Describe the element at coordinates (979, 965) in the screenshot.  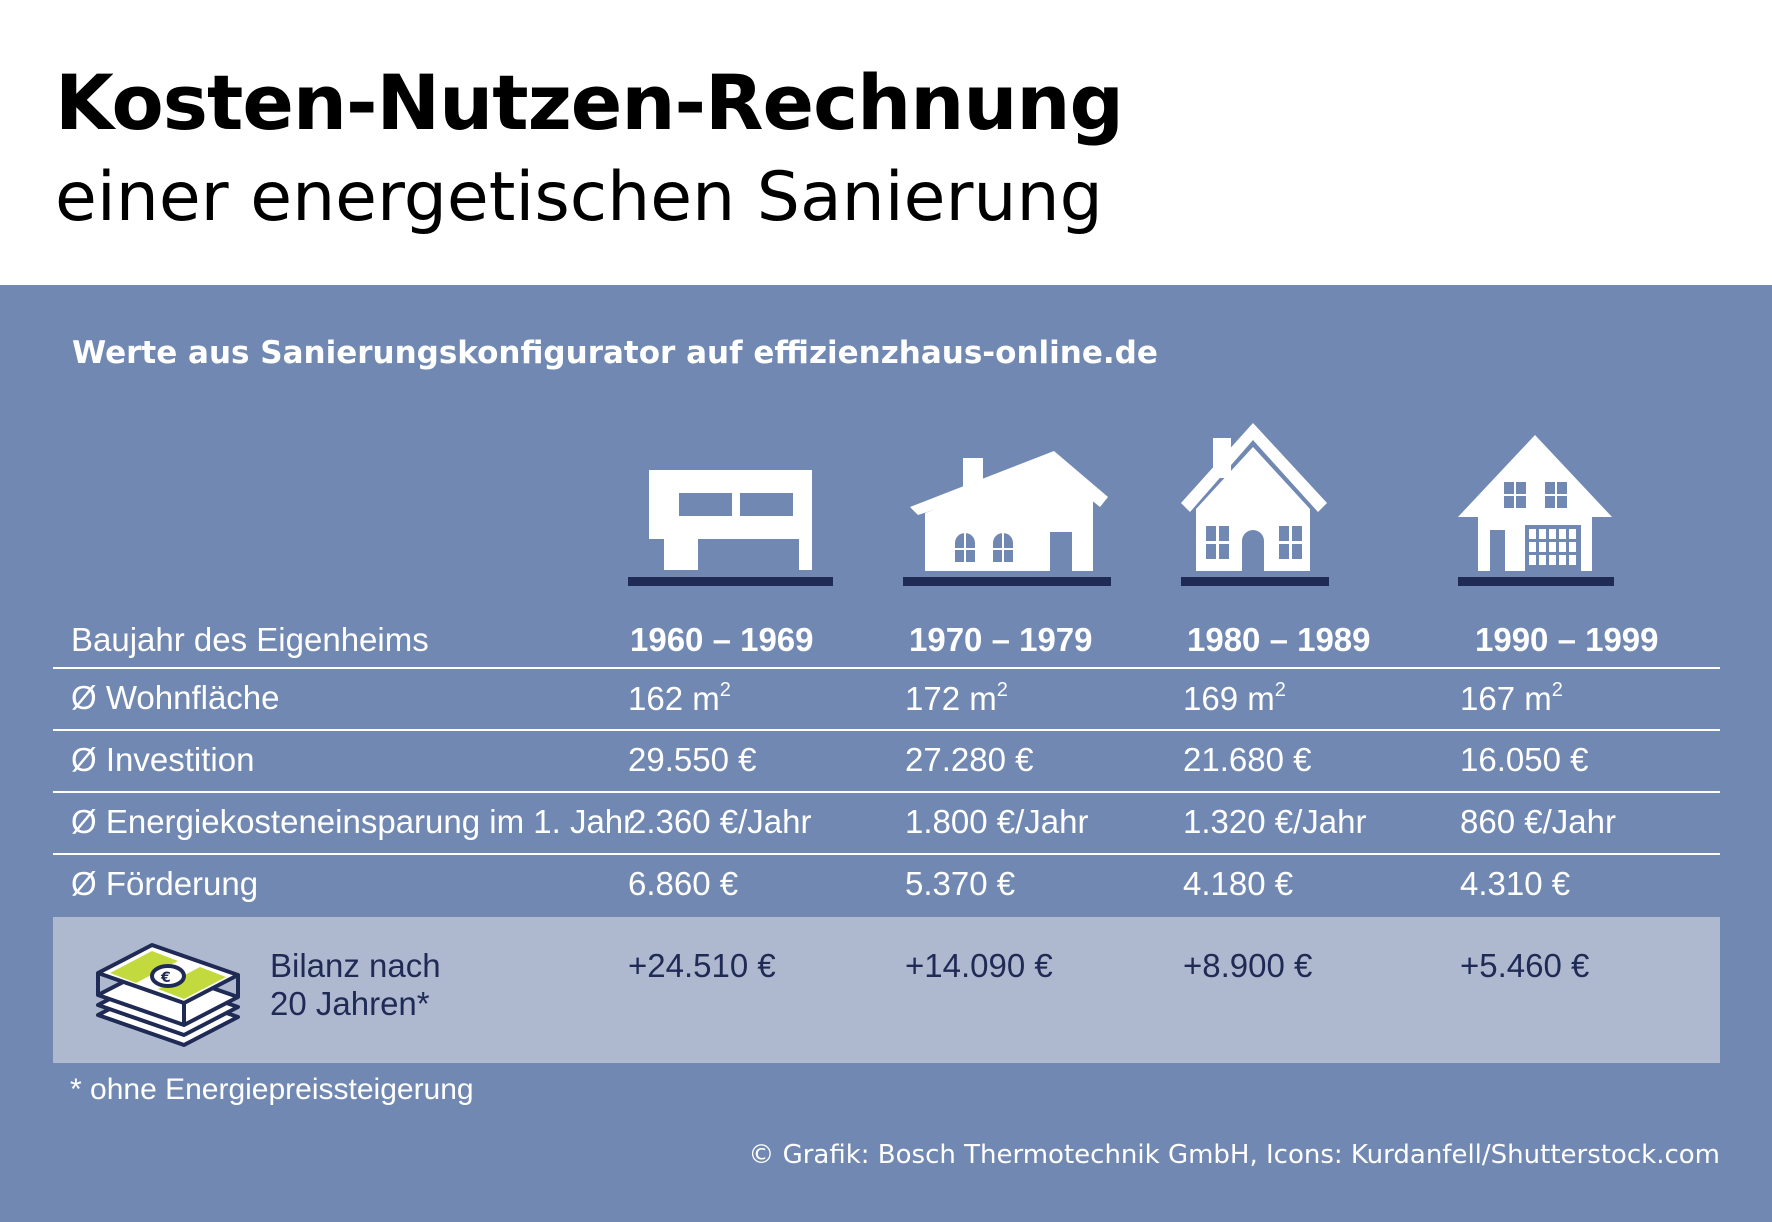
I see `balance-value: +14.090 €` at that location.